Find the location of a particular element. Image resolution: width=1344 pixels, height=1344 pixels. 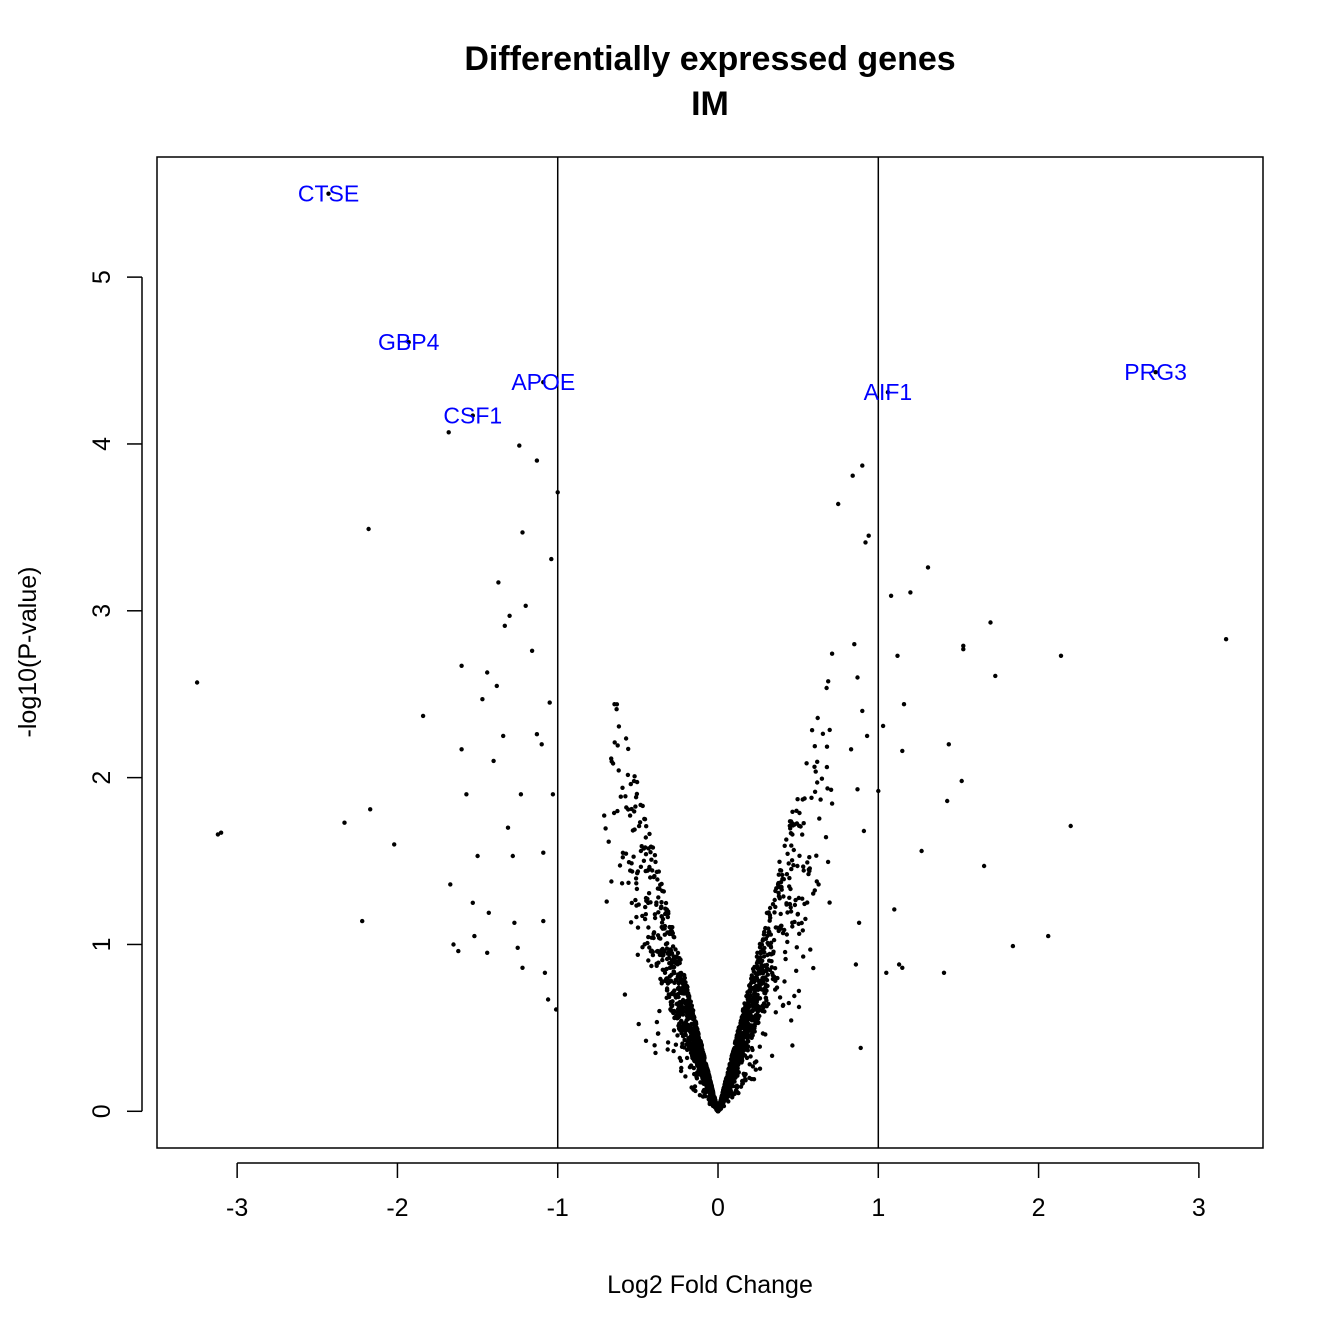

gene-label: CTSE is located at coordinates (328, 194).